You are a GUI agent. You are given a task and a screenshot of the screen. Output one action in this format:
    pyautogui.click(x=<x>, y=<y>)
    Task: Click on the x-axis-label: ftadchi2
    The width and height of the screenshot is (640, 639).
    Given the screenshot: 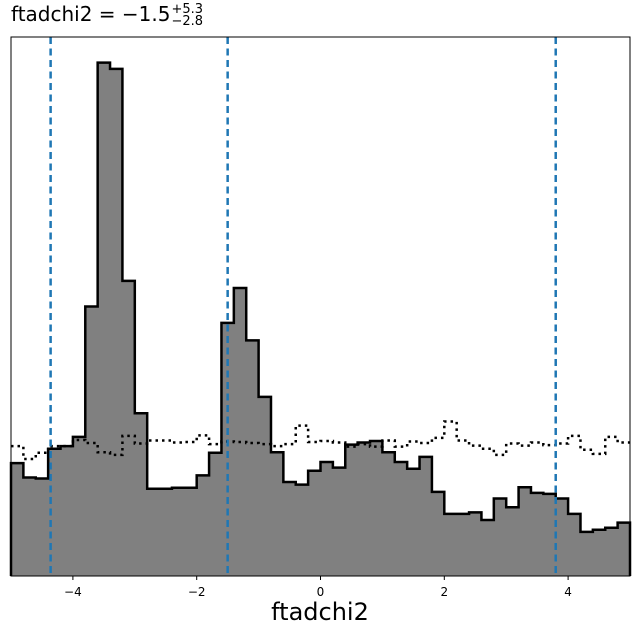 What is the action you would take?
    pyautogui.click(x=320, y=612)
    